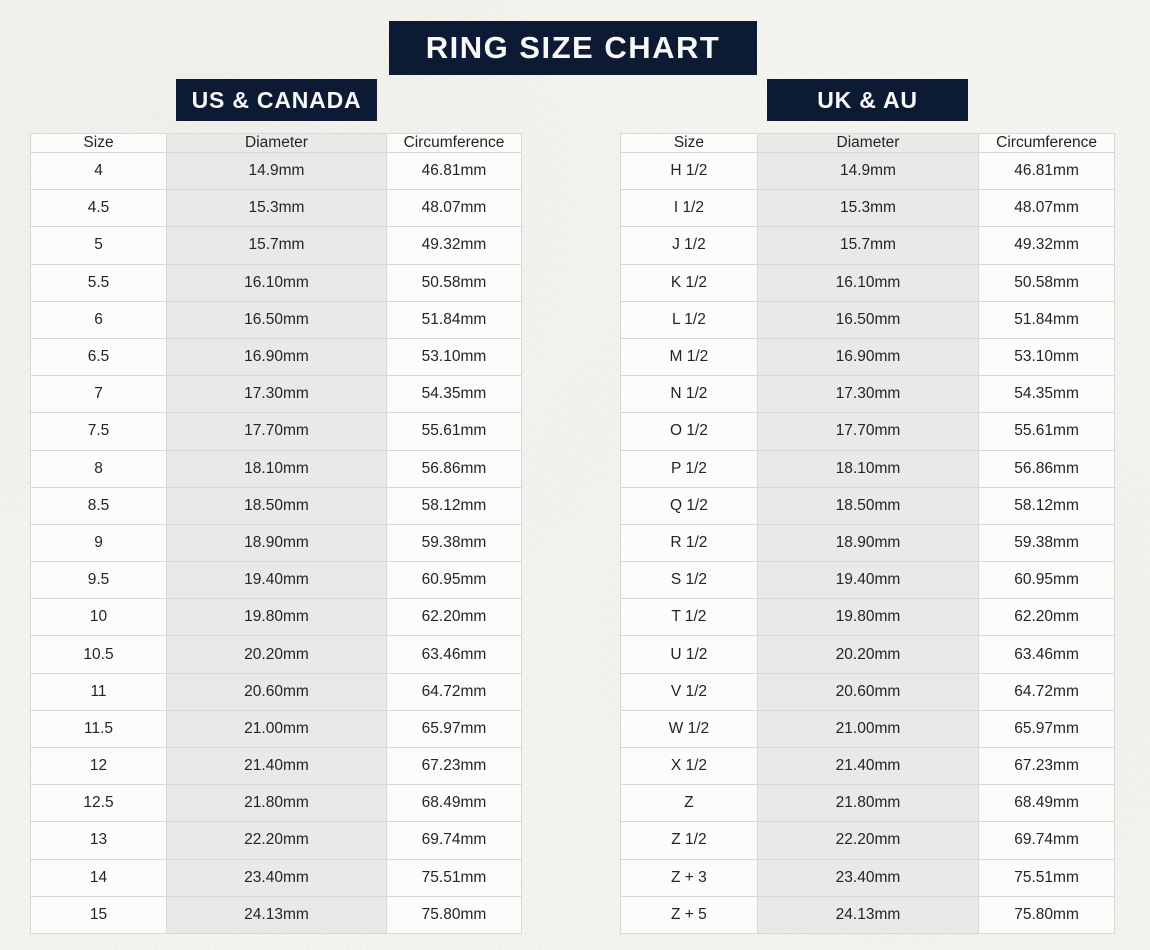 The image size is (1150, 950). I want to click on table-row: 10.5 20.20mm 63.46mm, so click(276, 654).